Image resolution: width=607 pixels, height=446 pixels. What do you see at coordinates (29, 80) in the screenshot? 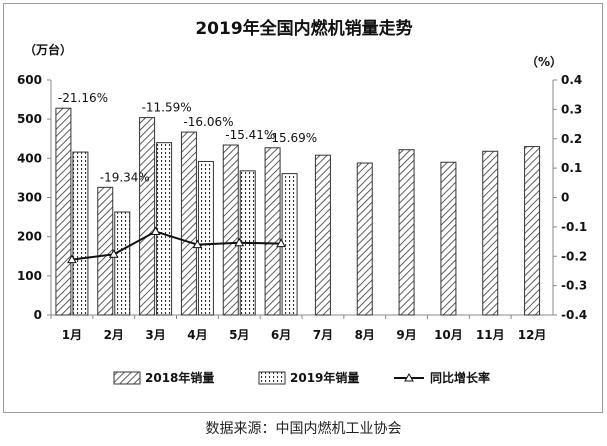
I see `y-tick-label: 600` at bounding box center [29, 80].